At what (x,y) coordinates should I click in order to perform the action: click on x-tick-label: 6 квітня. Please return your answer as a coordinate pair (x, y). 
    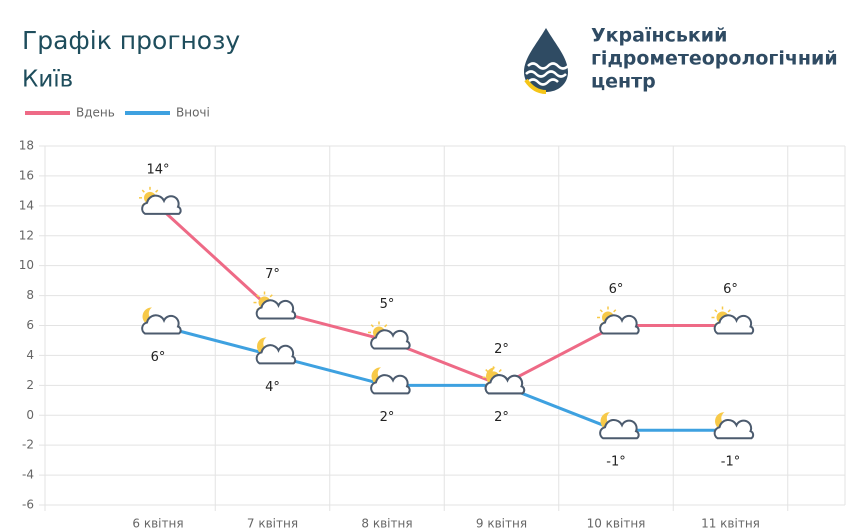
    Looking at the image, I should click on (157, 524).